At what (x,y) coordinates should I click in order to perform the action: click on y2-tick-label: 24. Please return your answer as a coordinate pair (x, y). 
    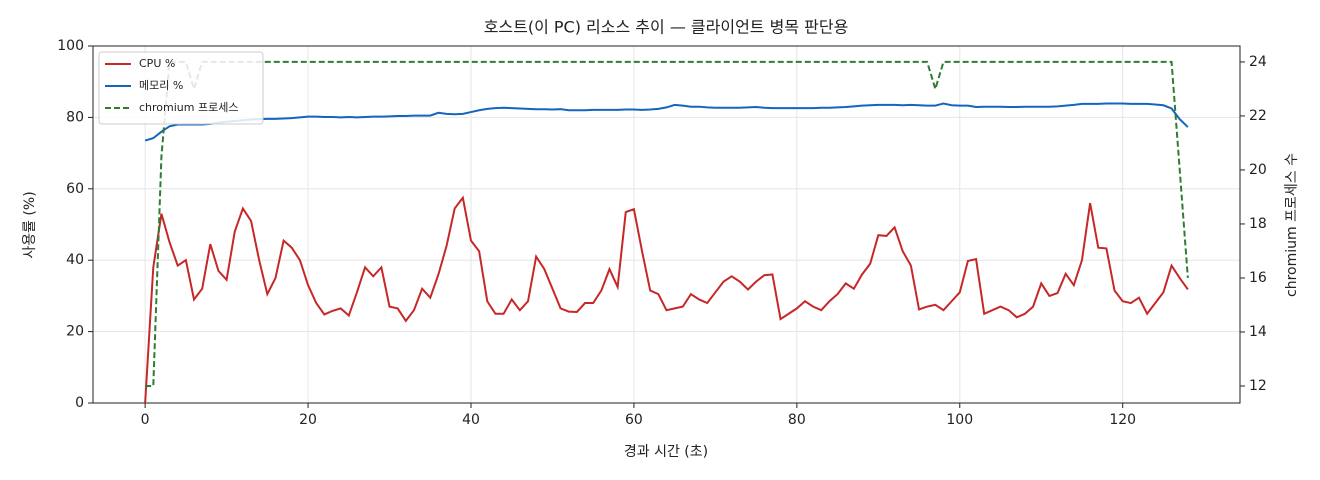
    Looking at the image, I should click on (1258, 62).